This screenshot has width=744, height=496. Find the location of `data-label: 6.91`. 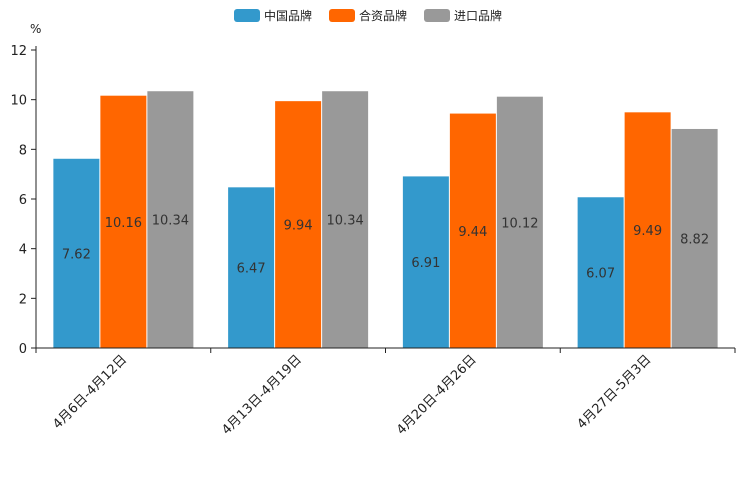

data-label: 6.91 is located at coordinates (425, 263).